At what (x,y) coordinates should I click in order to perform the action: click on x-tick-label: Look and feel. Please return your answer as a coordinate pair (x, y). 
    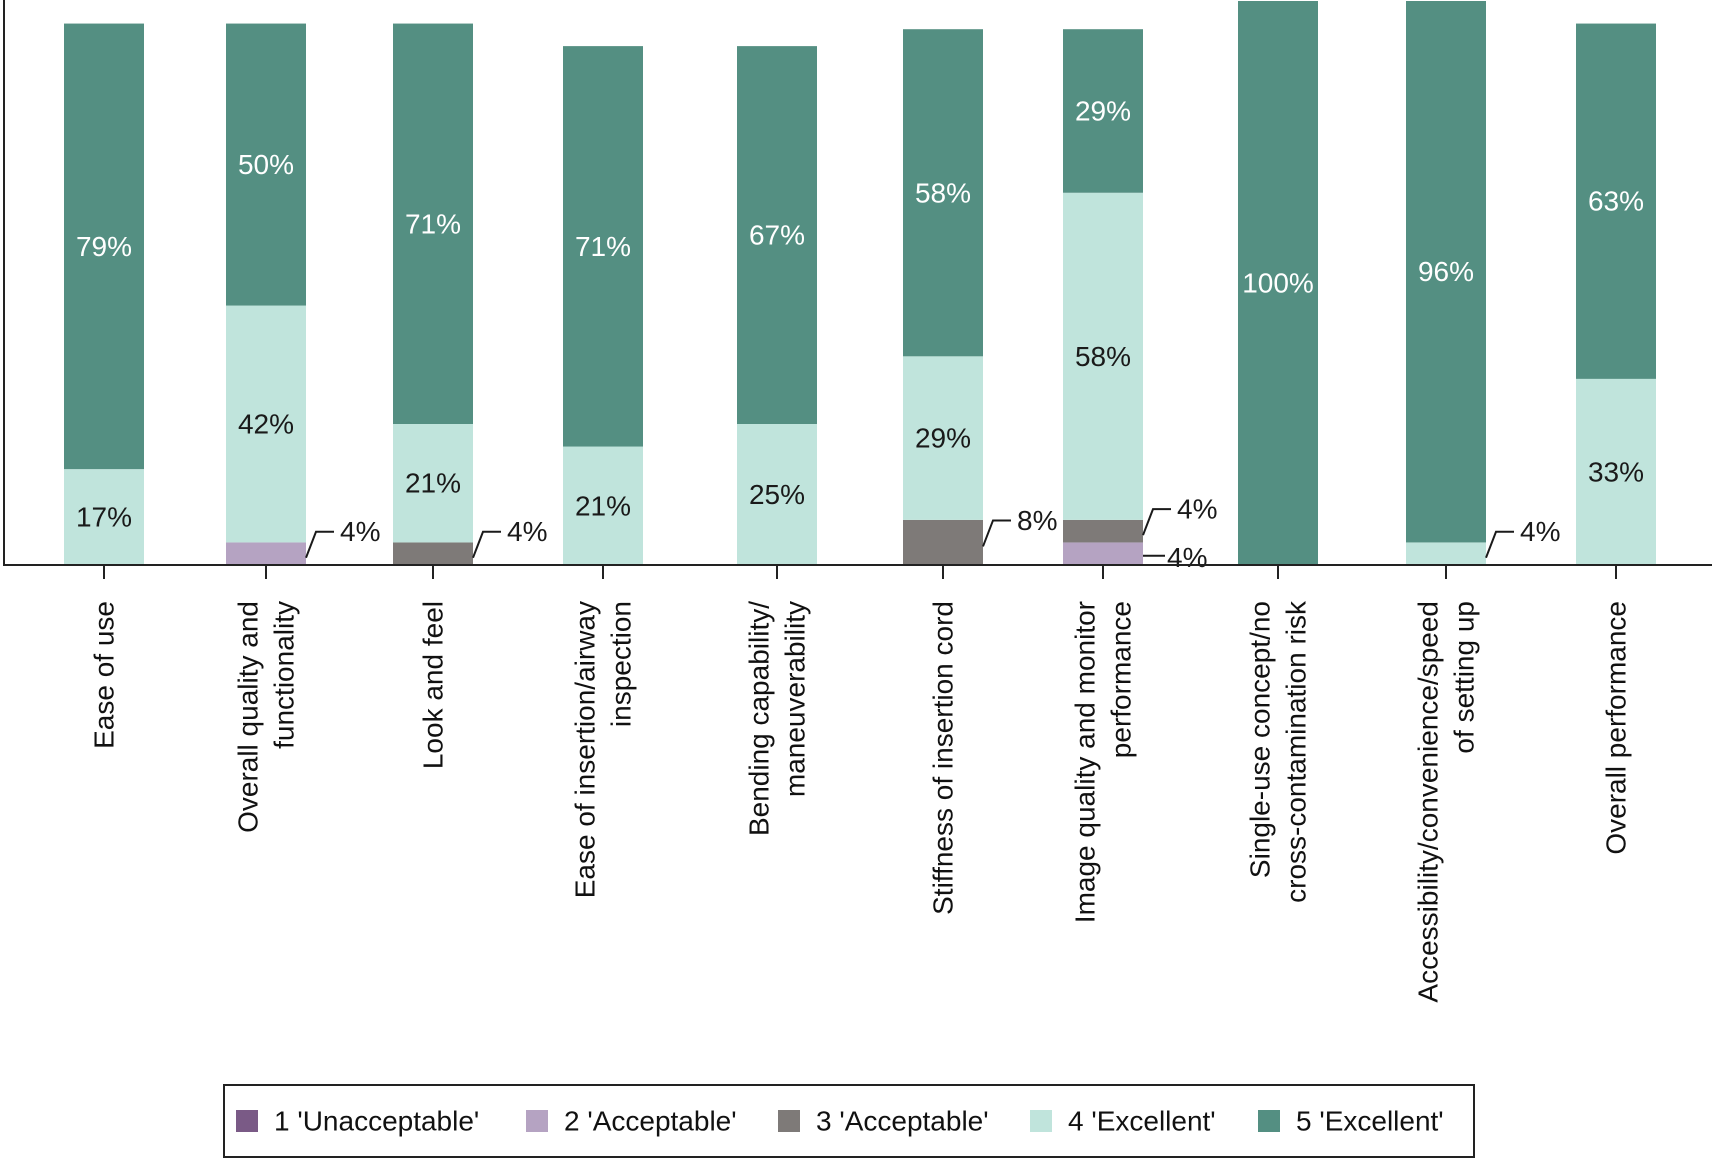
    Looking at the image, I should click on (433, 685).